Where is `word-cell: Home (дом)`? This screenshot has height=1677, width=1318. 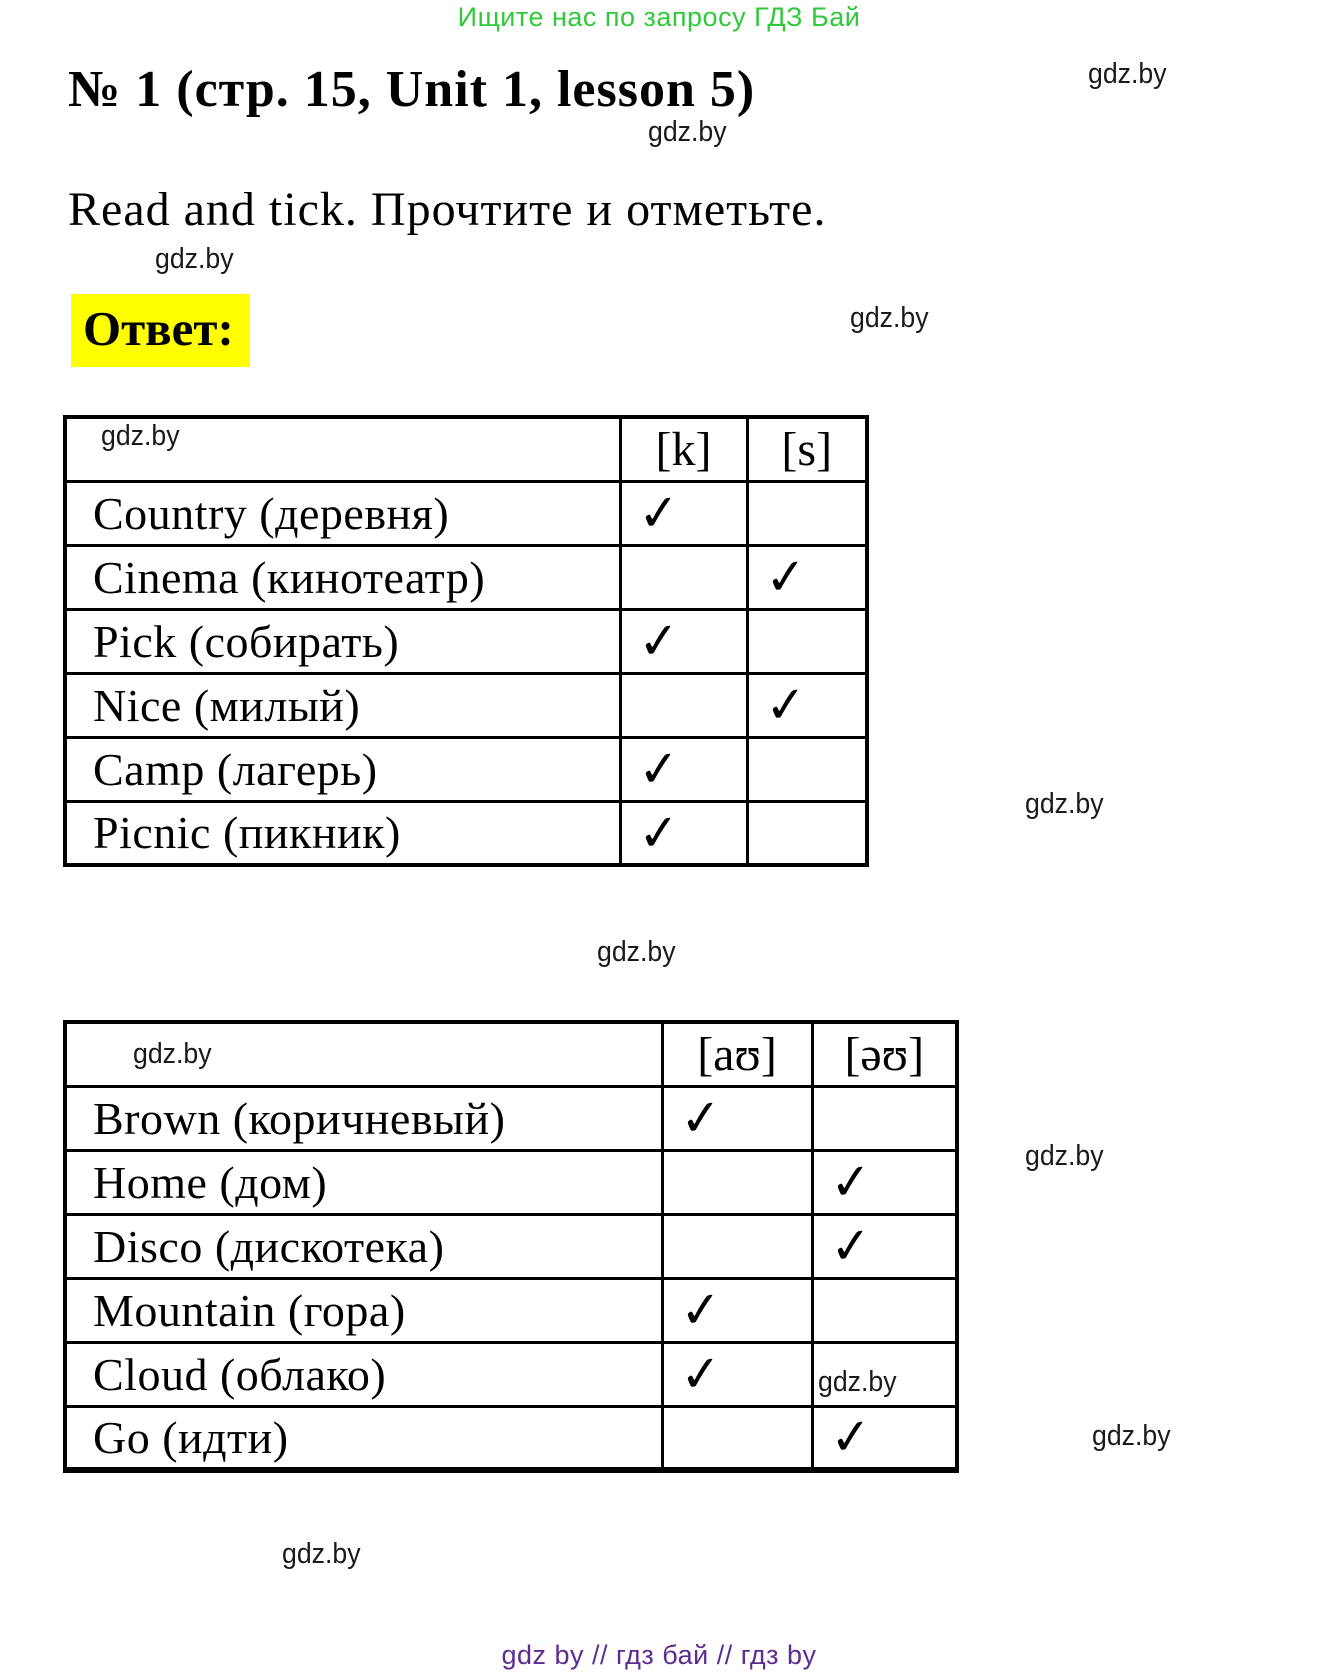 word-cell: Home (дом) is located at coordinates (363, 1182).